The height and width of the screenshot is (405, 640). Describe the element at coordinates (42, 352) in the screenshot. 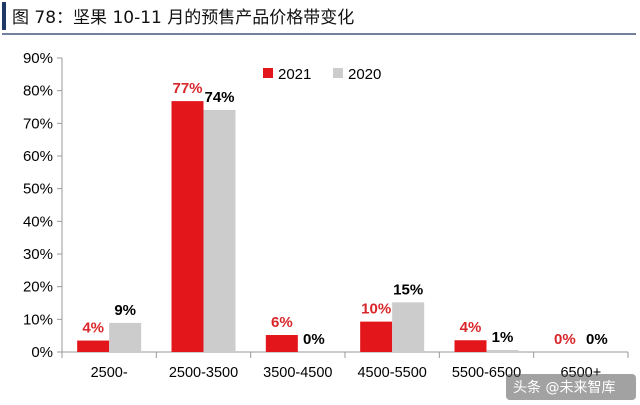

I see `y-tick-label: 0%` at that location.